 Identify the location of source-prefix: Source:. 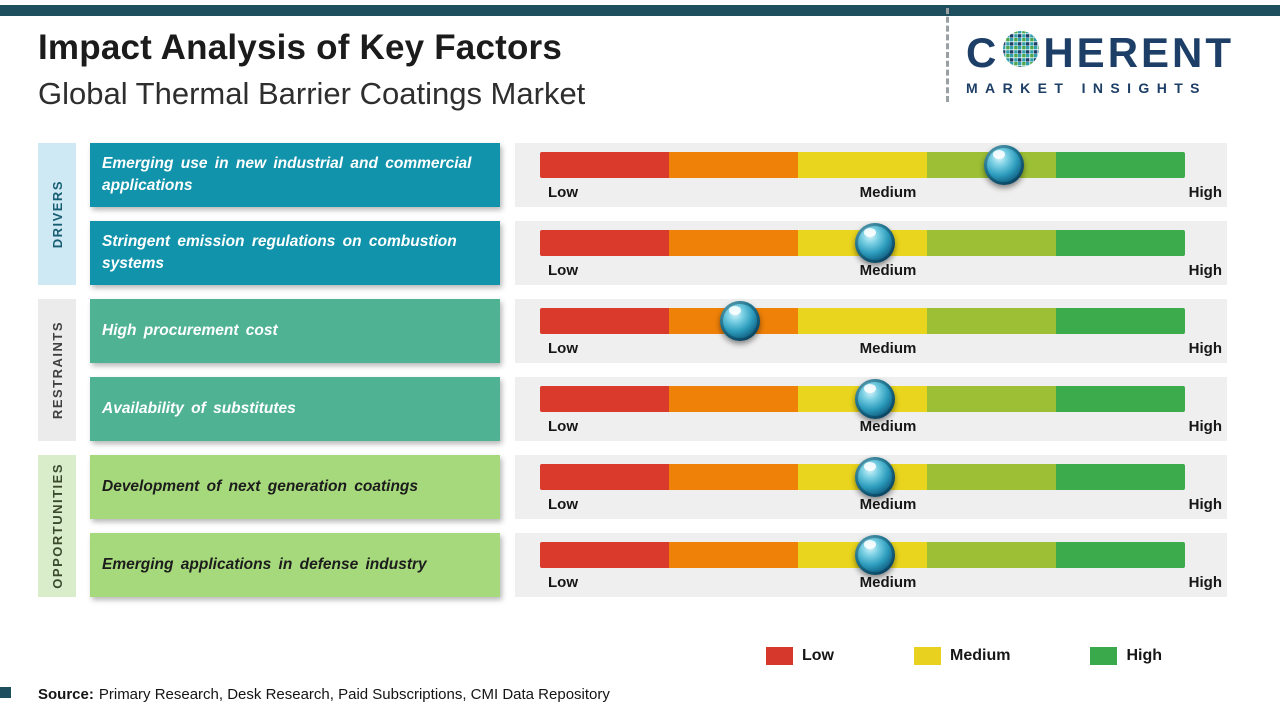
(66, 694).